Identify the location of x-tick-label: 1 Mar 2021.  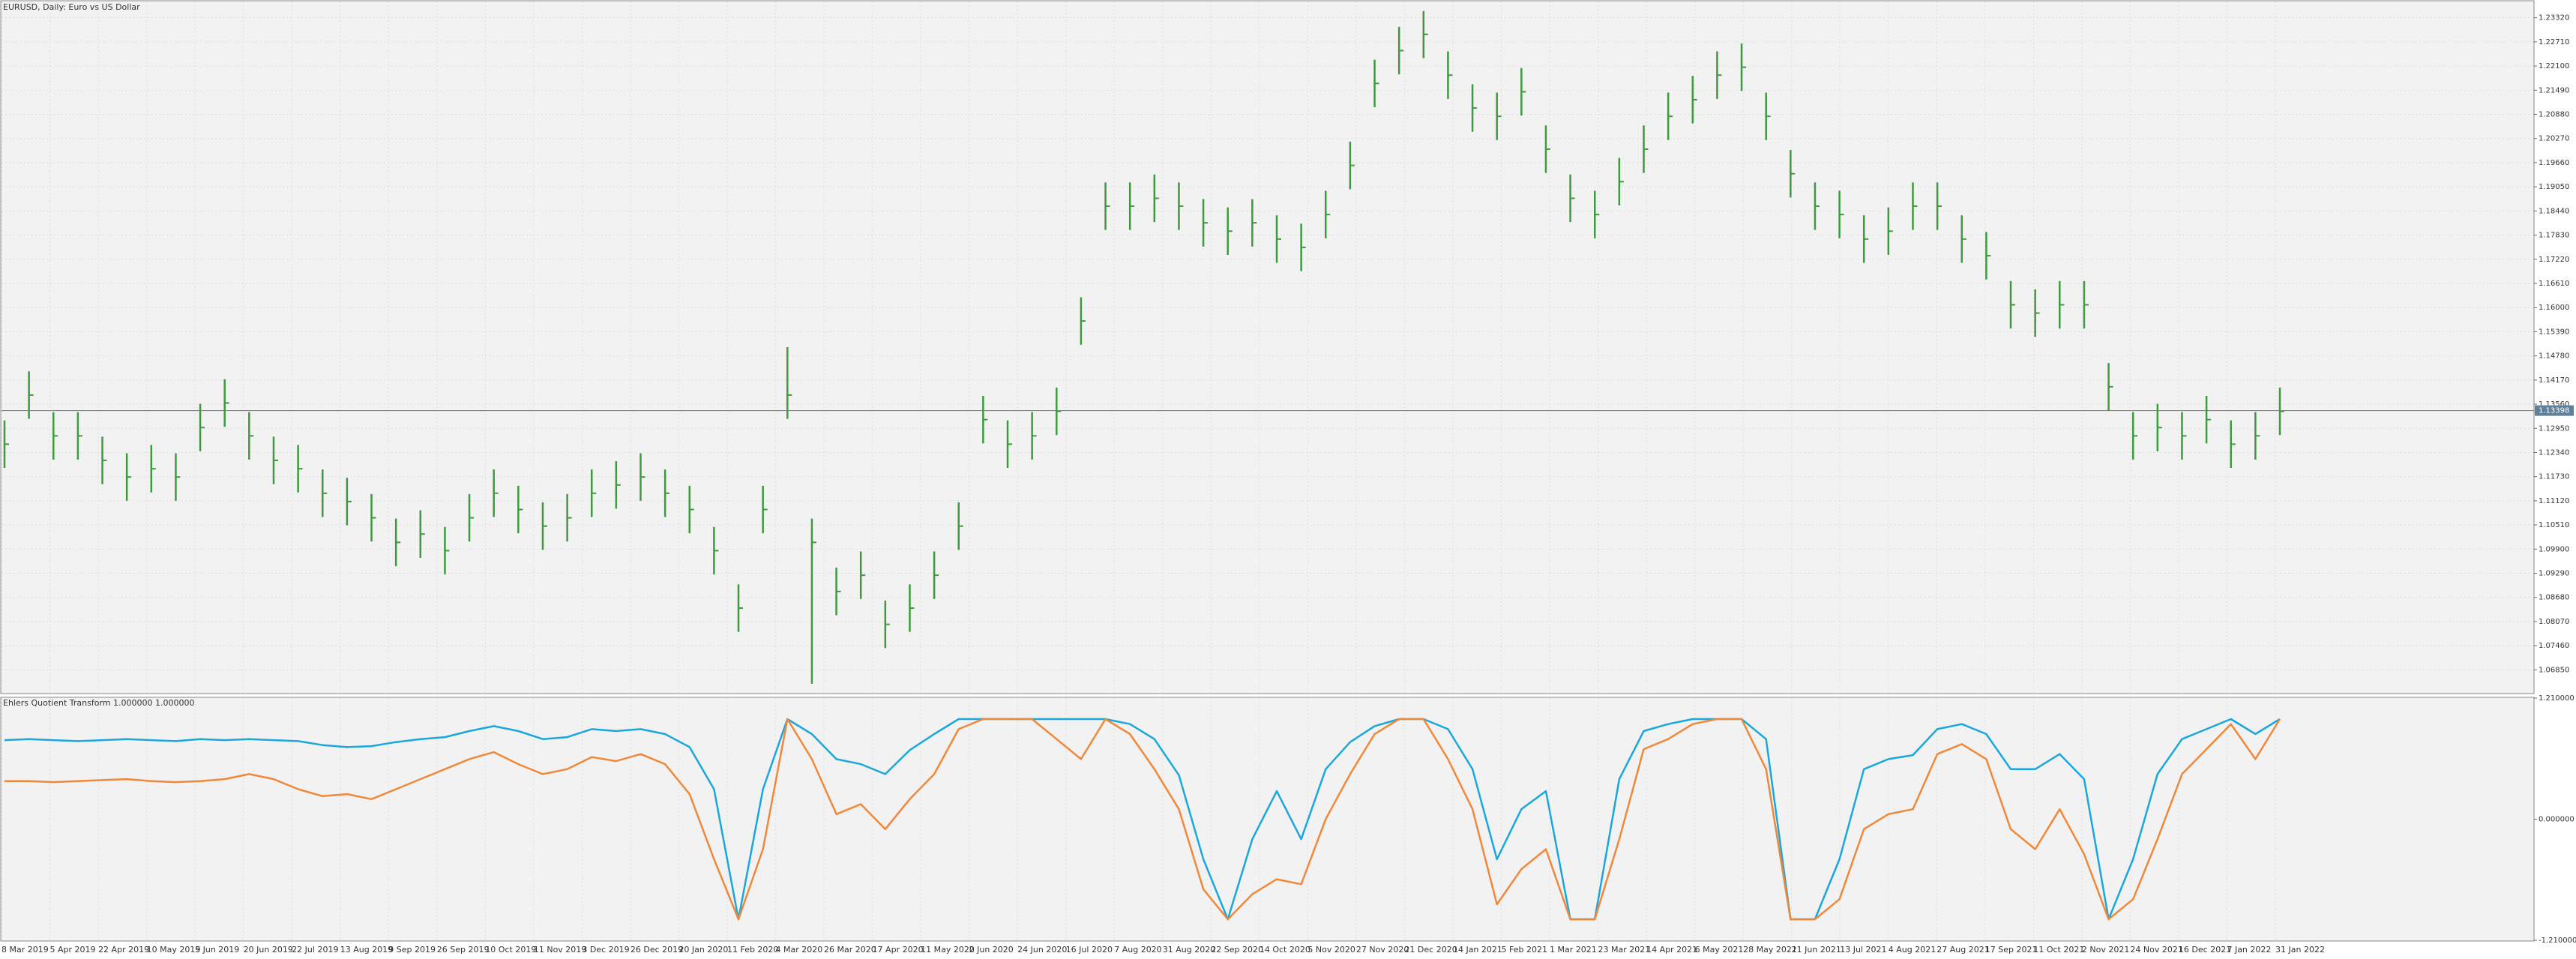
(1573, 950).